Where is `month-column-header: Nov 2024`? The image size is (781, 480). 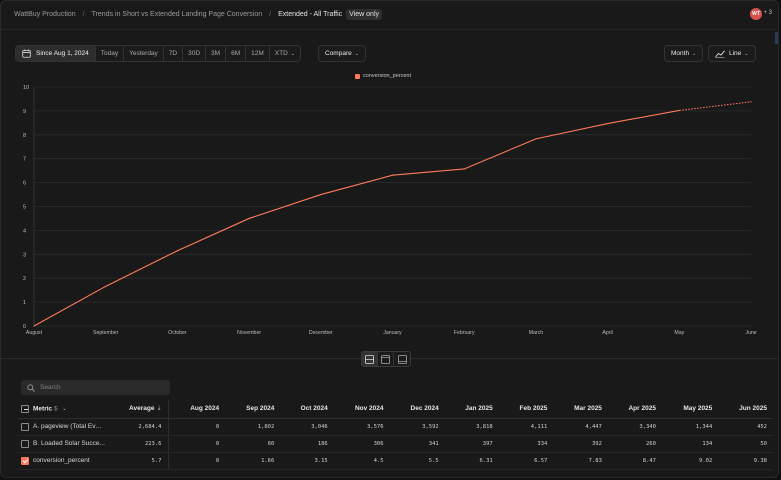 month-column-header: Nov 2024 is located at coordinates (361, 409).